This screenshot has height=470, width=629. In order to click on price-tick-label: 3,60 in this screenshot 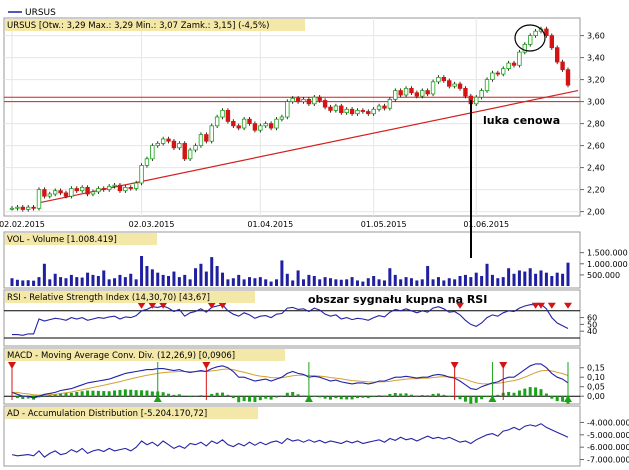, I will do `click(596, 36)`.